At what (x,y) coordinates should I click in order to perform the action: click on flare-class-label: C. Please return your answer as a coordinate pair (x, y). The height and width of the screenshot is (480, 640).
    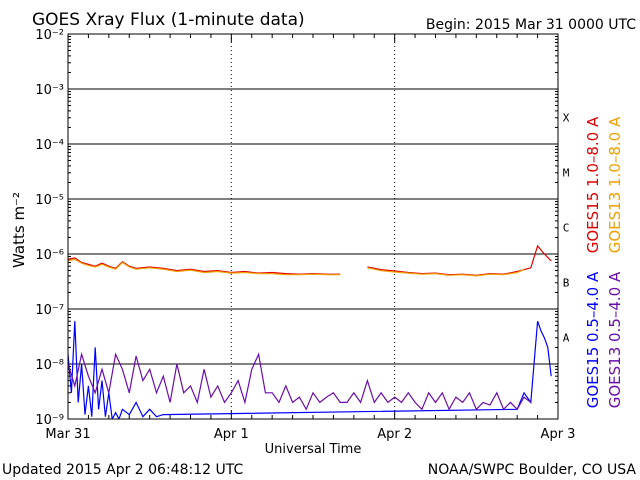
    Looking at the image, I should click on (566, 228).